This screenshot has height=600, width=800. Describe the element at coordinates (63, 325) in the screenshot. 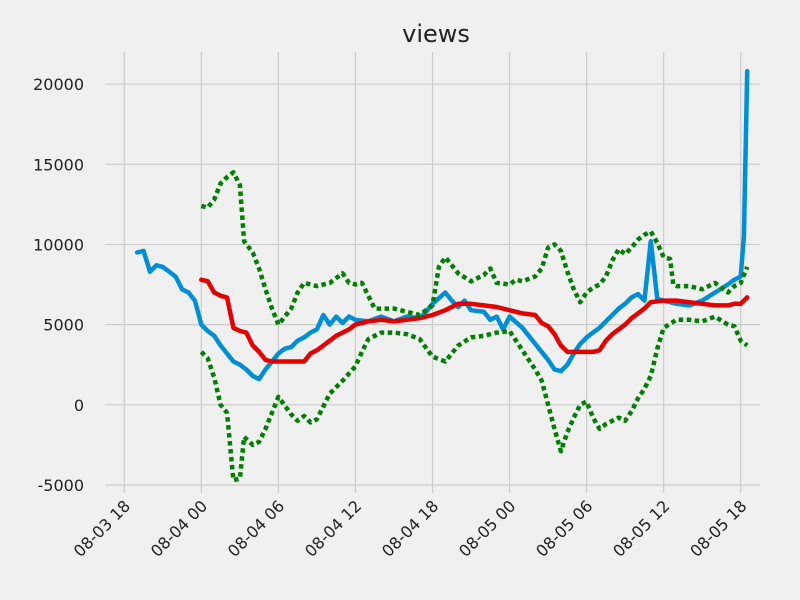

I see `y-tick-label: 5000` at that location.